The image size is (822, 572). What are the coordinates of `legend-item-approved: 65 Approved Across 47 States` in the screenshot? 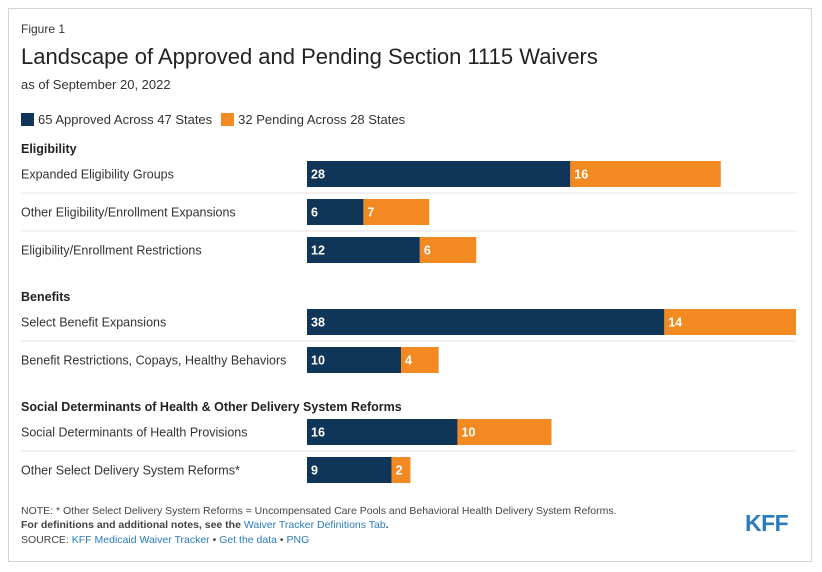 It's located at (116, 119).